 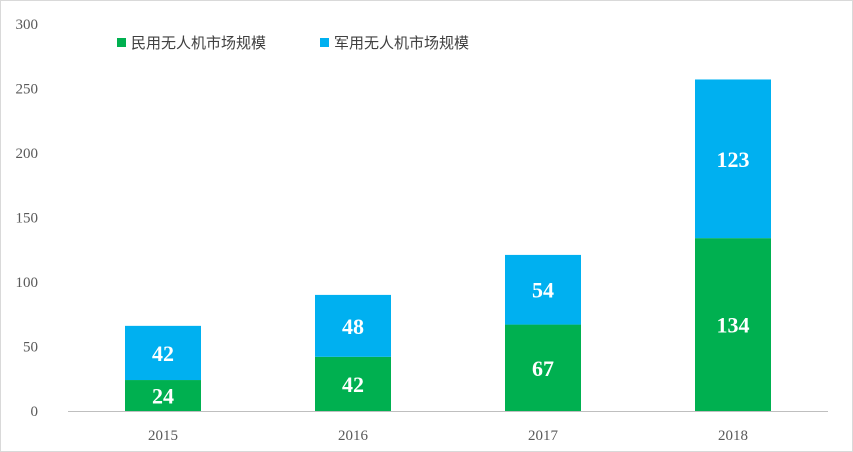 What do you see at coordinates (27, 90) in the screenshot?
I see `y-tick-label: 250` at bounding box center [27, 90].